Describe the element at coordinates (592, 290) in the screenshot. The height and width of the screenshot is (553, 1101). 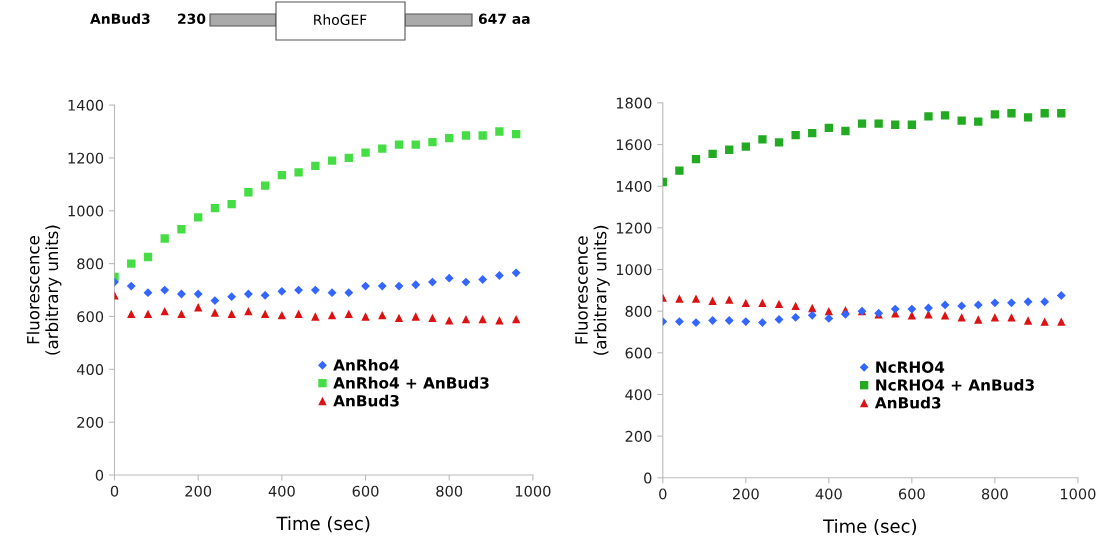
I see `y-axis-title: Fluorescence (arbitrary units)` at that location.